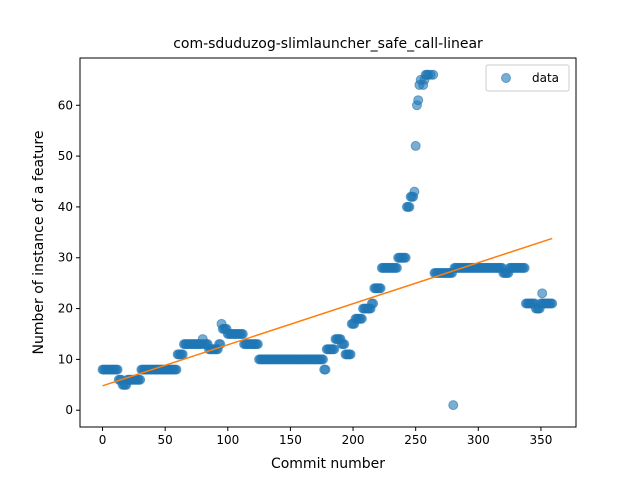 This screenshot has width=640, height=480. What do you see at coordinates (69, 410) in the screenshot?
I see `y-tick-label: 0` at bounding box center [69, 410].